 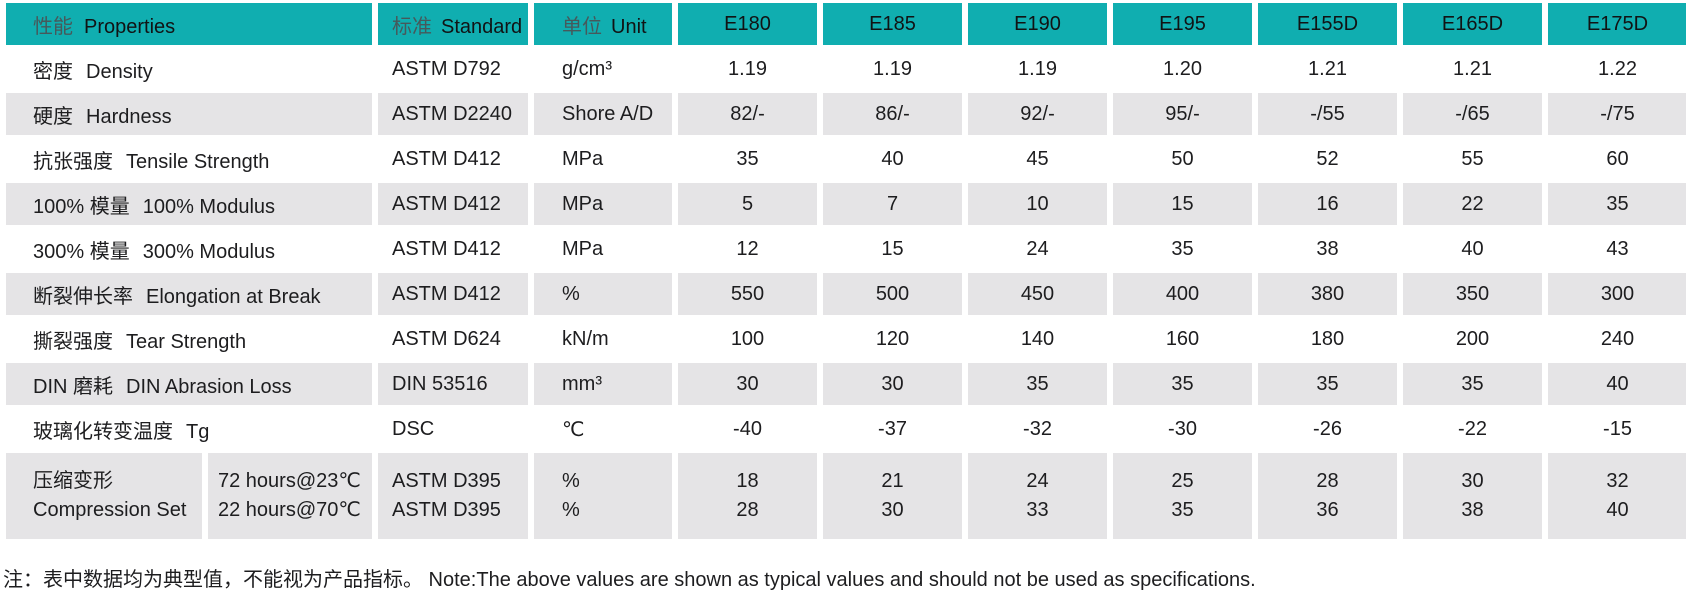 What do you see at coordinates (1617, 24) in the screenshot?
I see `column-header-grade-e175d: E175D` at bounding box center [1617, 24].